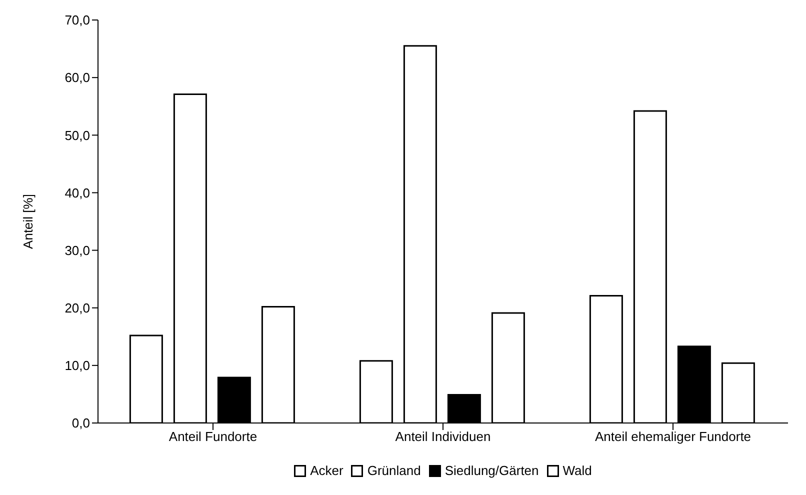 Image resolution: width=806 pixels, height=495 pixels. I want to click on y-tick-label: 0,0, so click(81, 423).